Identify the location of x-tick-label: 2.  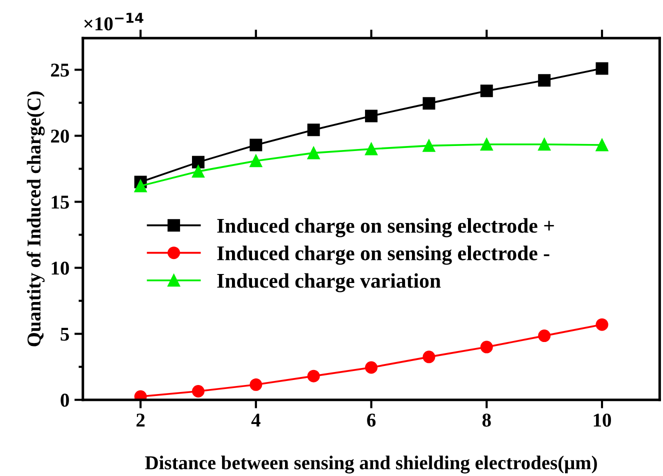
(140, 420).